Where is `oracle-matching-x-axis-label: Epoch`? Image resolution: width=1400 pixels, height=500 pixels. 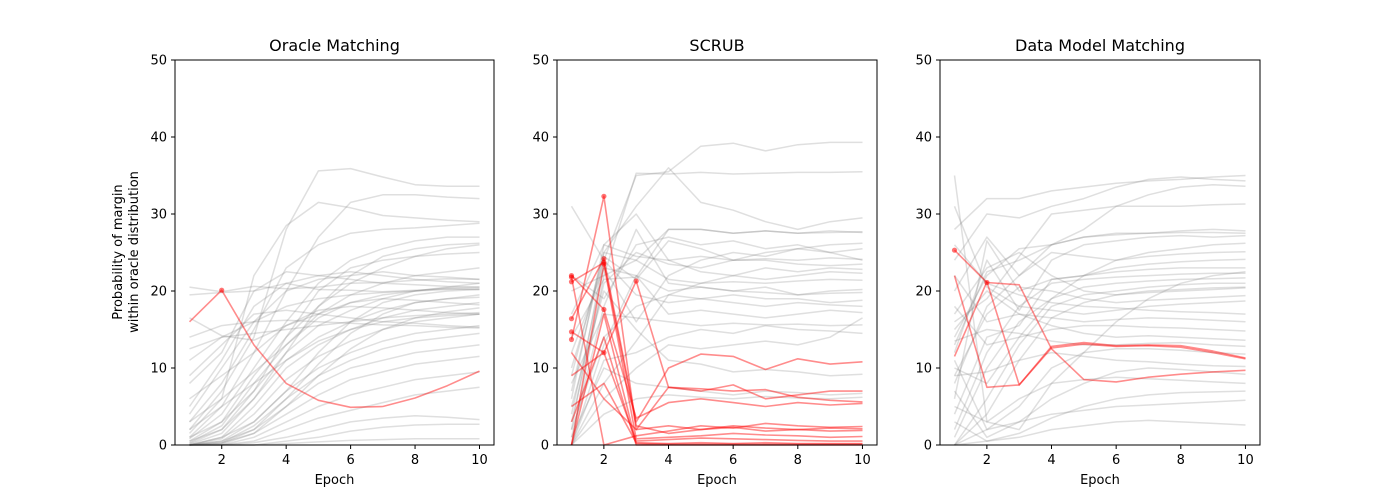 oracle-matching-x-axis-label: Epoch is located at coordinates (335, 480).